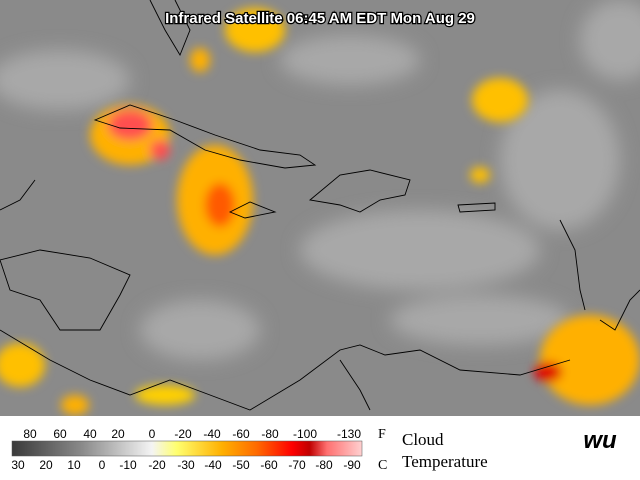  What do you see at coordinates (46, 465) in the screenshot?
I see `celsius-tick: 20` at bounding box center [46, 465].